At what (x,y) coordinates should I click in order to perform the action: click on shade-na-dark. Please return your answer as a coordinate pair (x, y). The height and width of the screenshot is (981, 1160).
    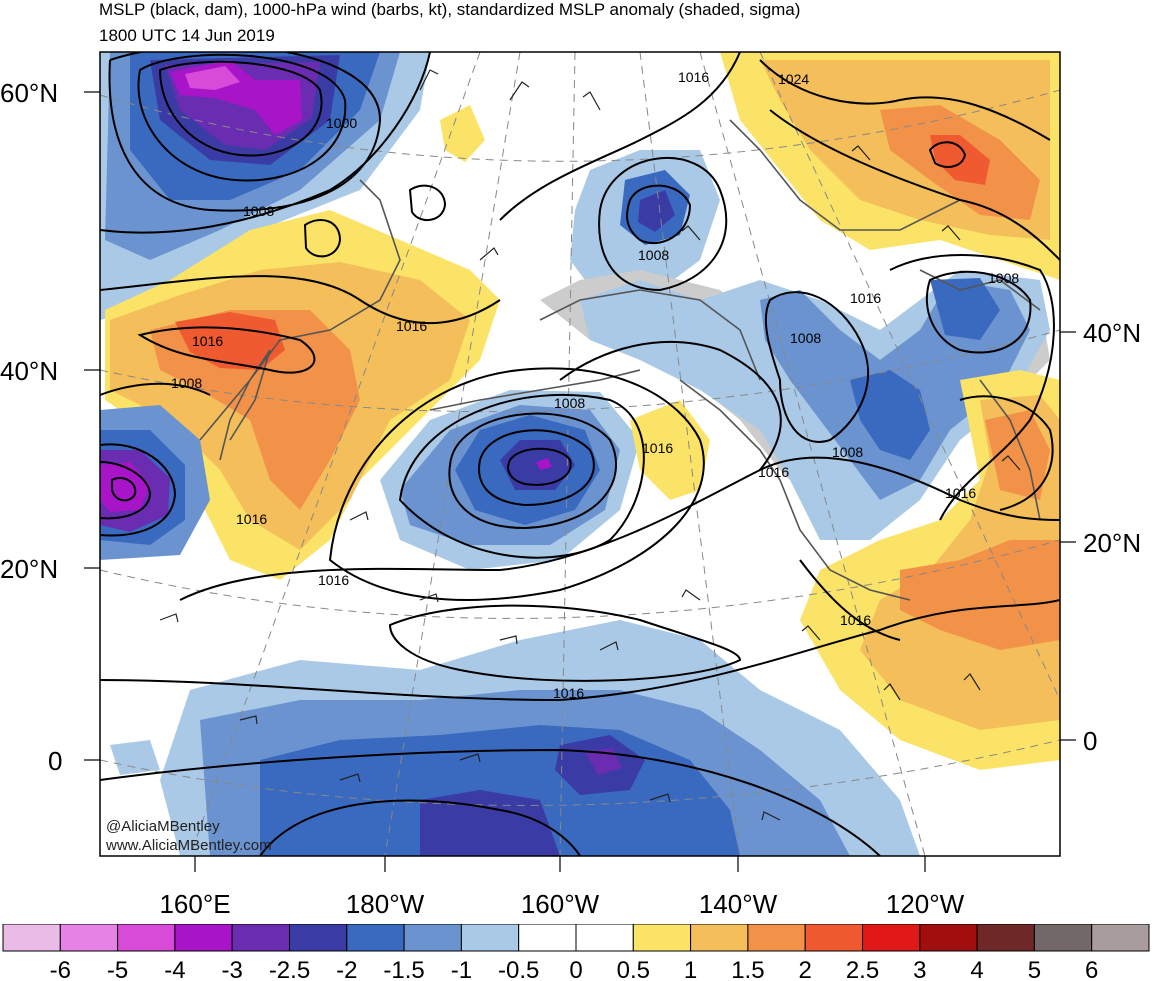
    Looking at the image, I should click on (890, 415).